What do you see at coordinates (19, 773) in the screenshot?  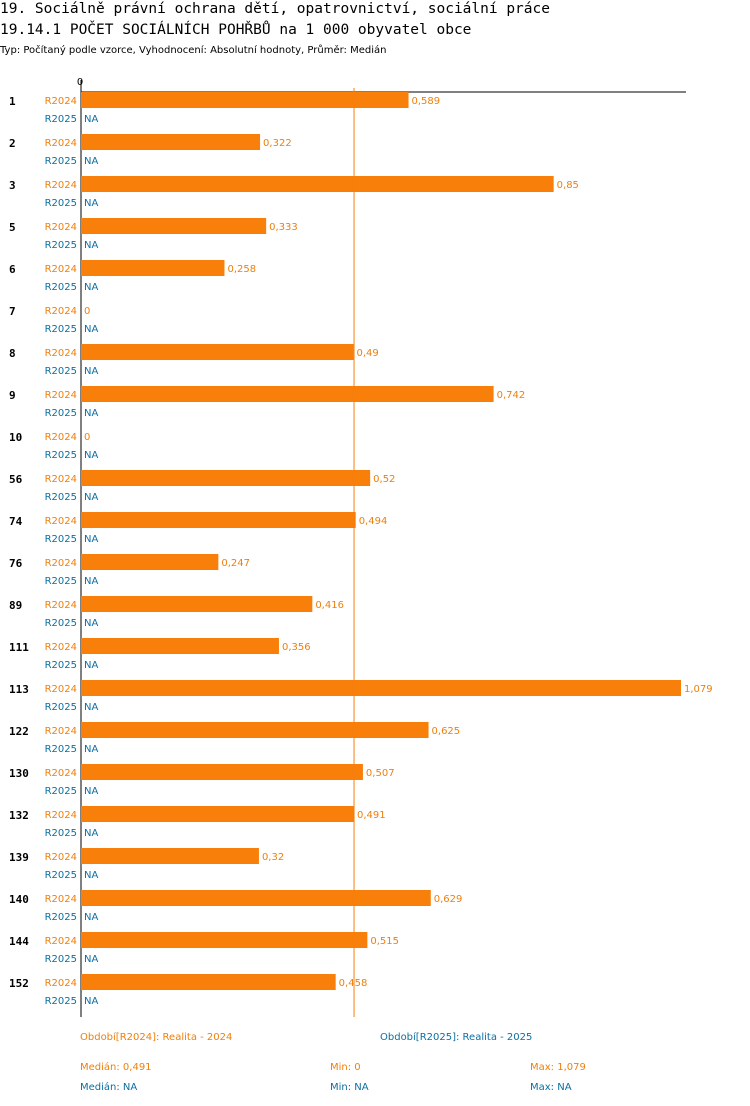 I see `category-label: 130` at bounding box center [19, 773].